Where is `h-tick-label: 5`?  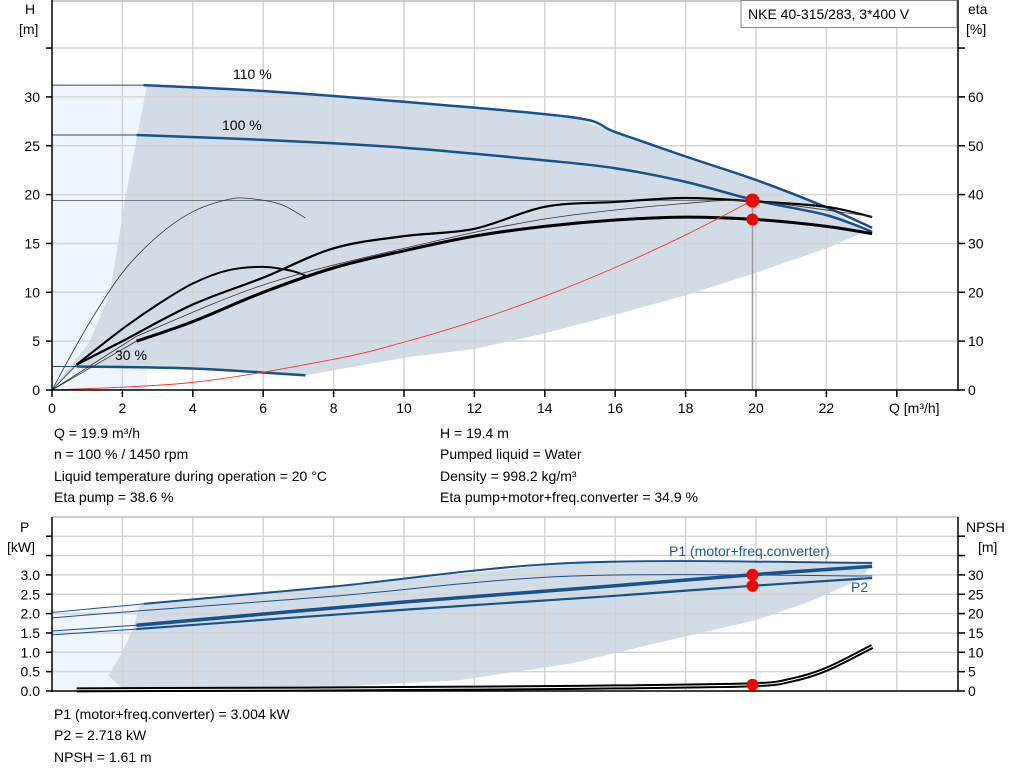 h-tick-label: 5 is located at coordinates (36, 341).